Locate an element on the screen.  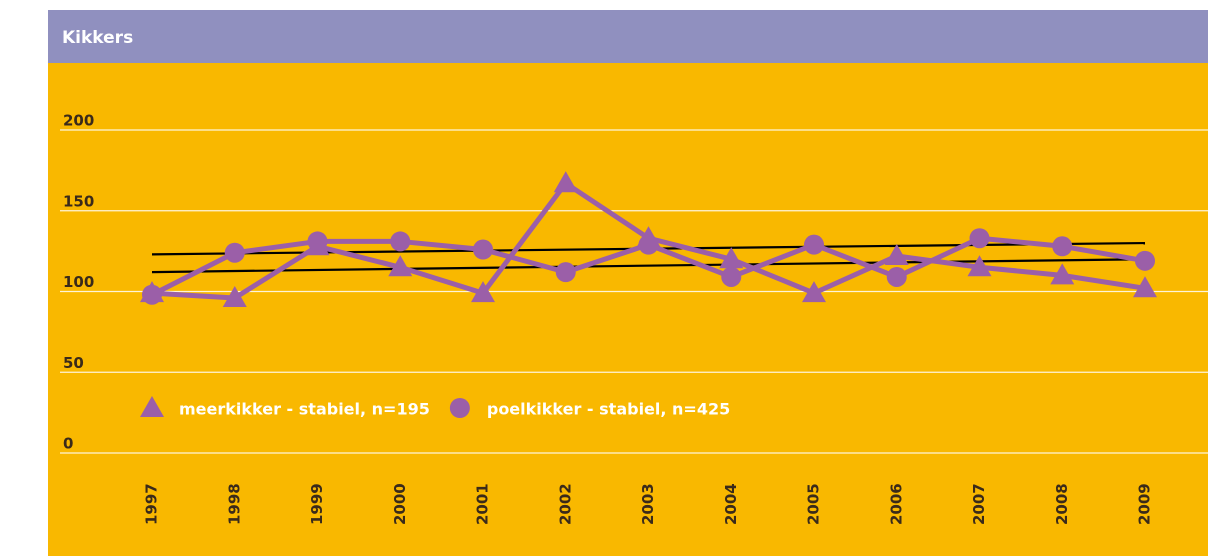
y-tick-label: 150 is located at coordinates (78, 201).